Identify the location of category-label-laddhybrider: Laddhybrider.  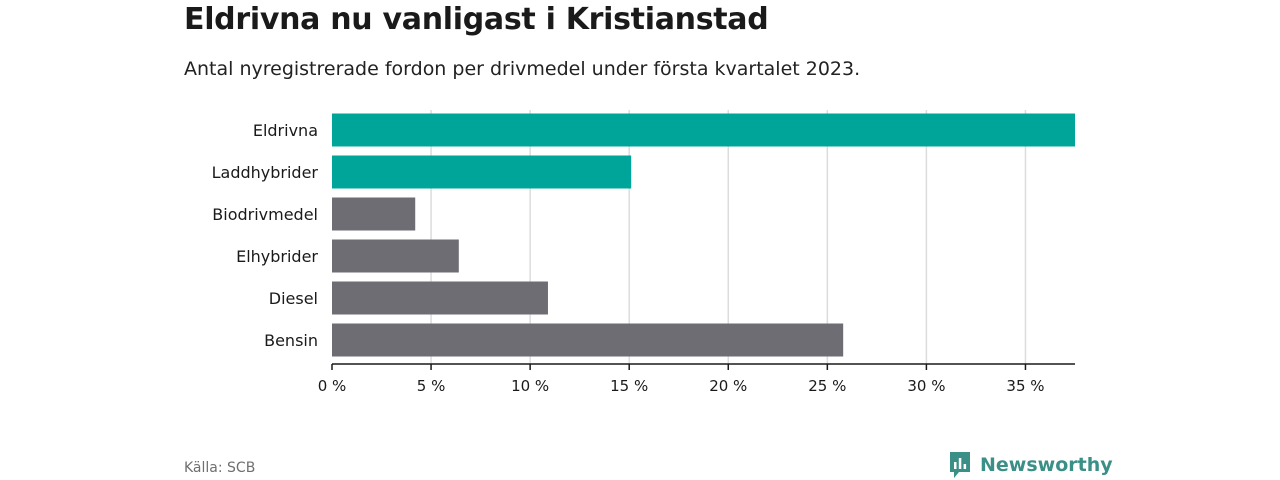
(265, 172).